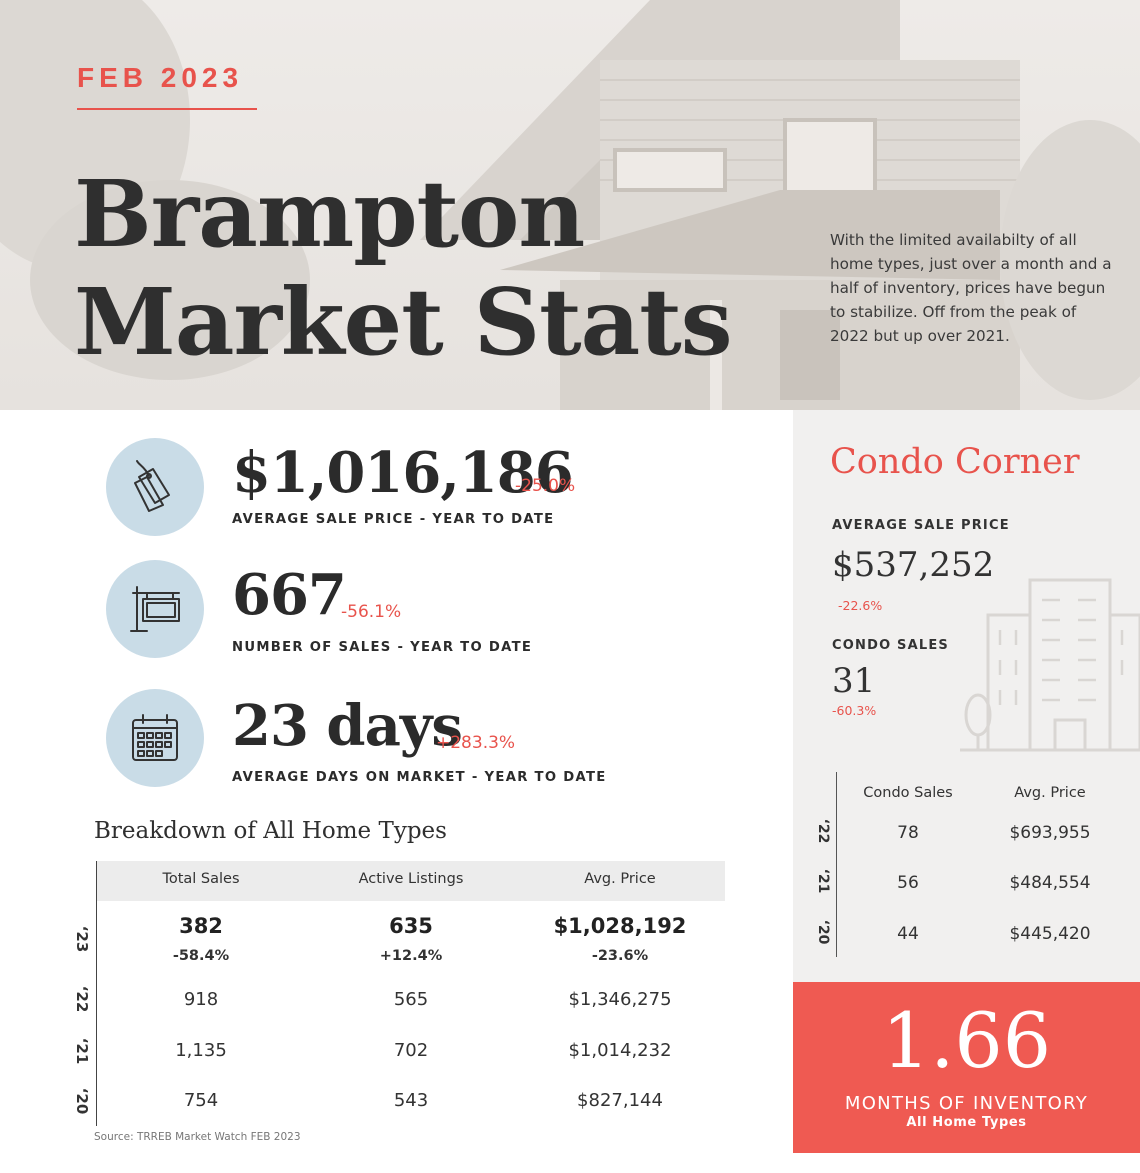  Describe the element at coordinates (620, 956) in the screenshot. I see `table-cell-change: -23.6%` at that location.